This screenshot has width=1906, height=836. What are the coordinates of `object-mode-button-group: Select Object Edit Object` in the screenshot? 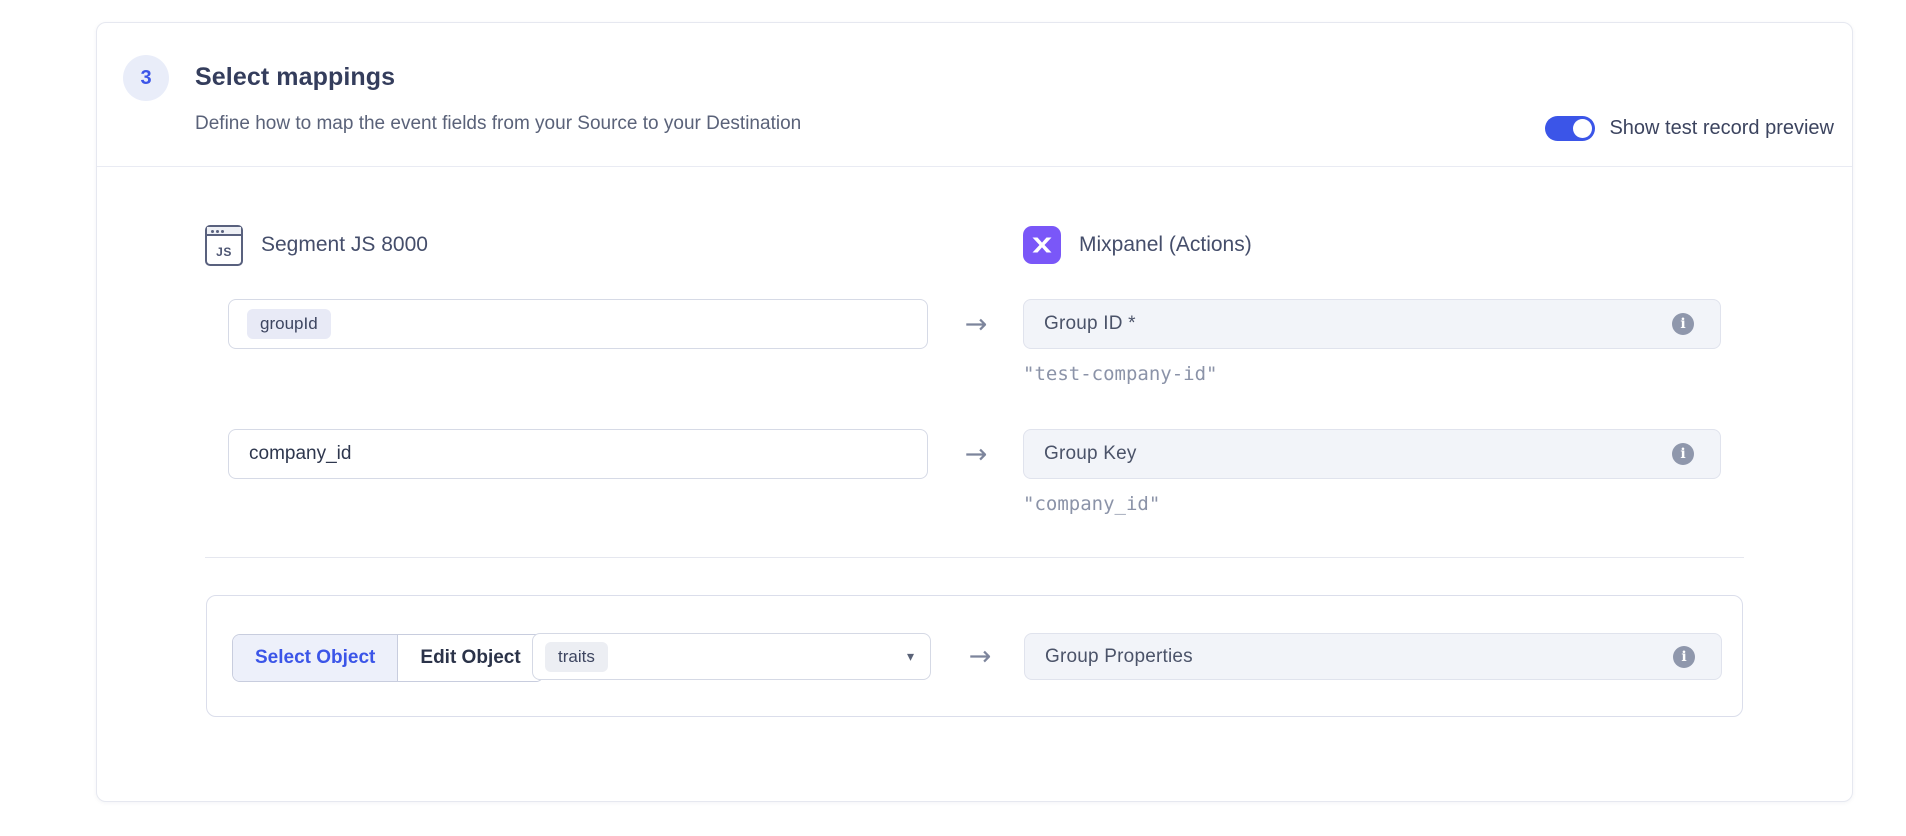 It's located at (388, 658).